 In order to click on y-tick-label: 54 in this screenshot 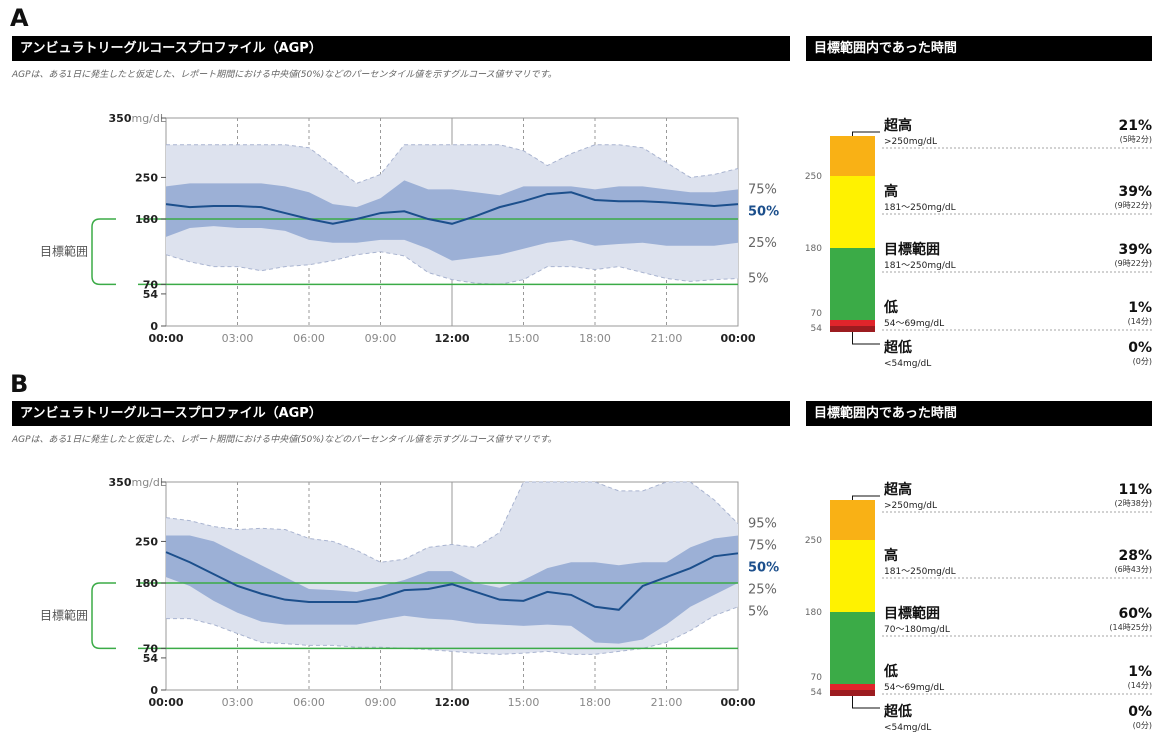, I will do `click(151, 658)`.